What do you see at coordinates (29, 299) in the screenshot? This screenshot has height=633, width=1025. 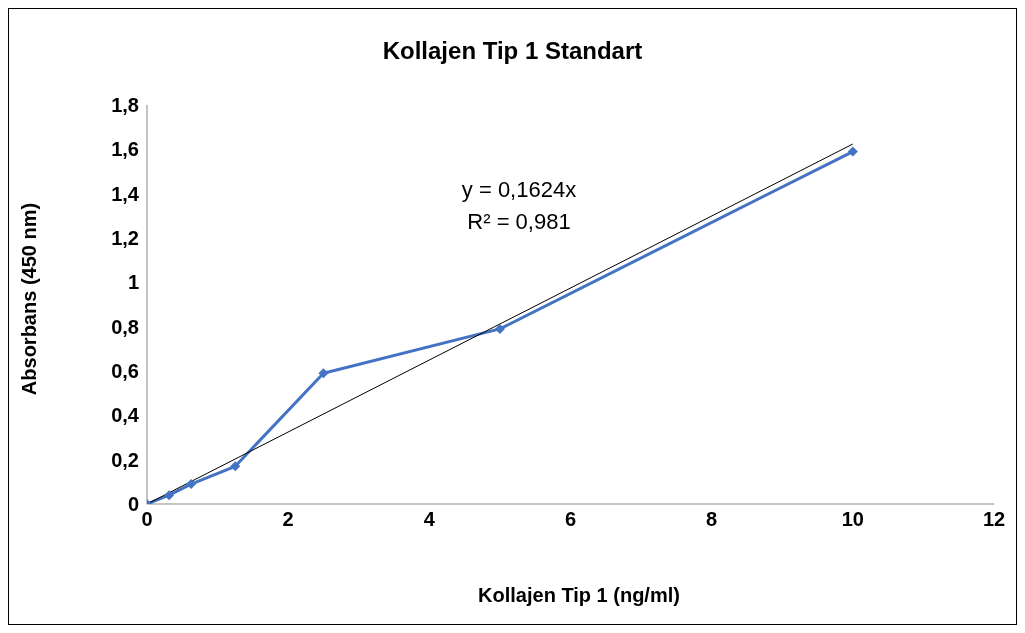 I see `y-axis-title: Absorbans (450 nm)` at bounding box center [29, 299].